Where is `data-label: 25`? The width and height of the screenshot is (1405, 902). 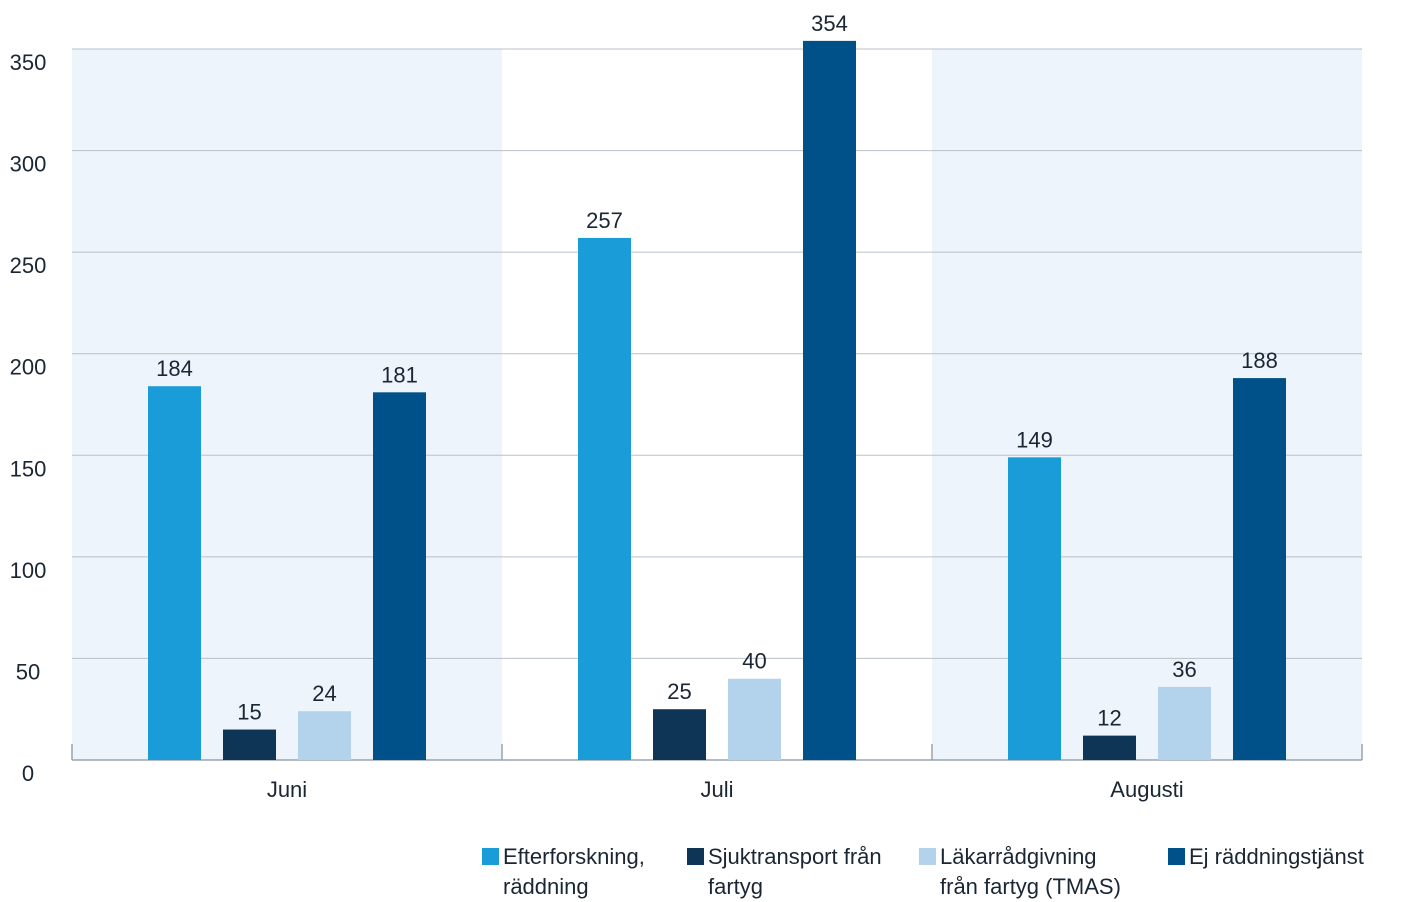 data-label: 25 is located at coordinates (679, 691).